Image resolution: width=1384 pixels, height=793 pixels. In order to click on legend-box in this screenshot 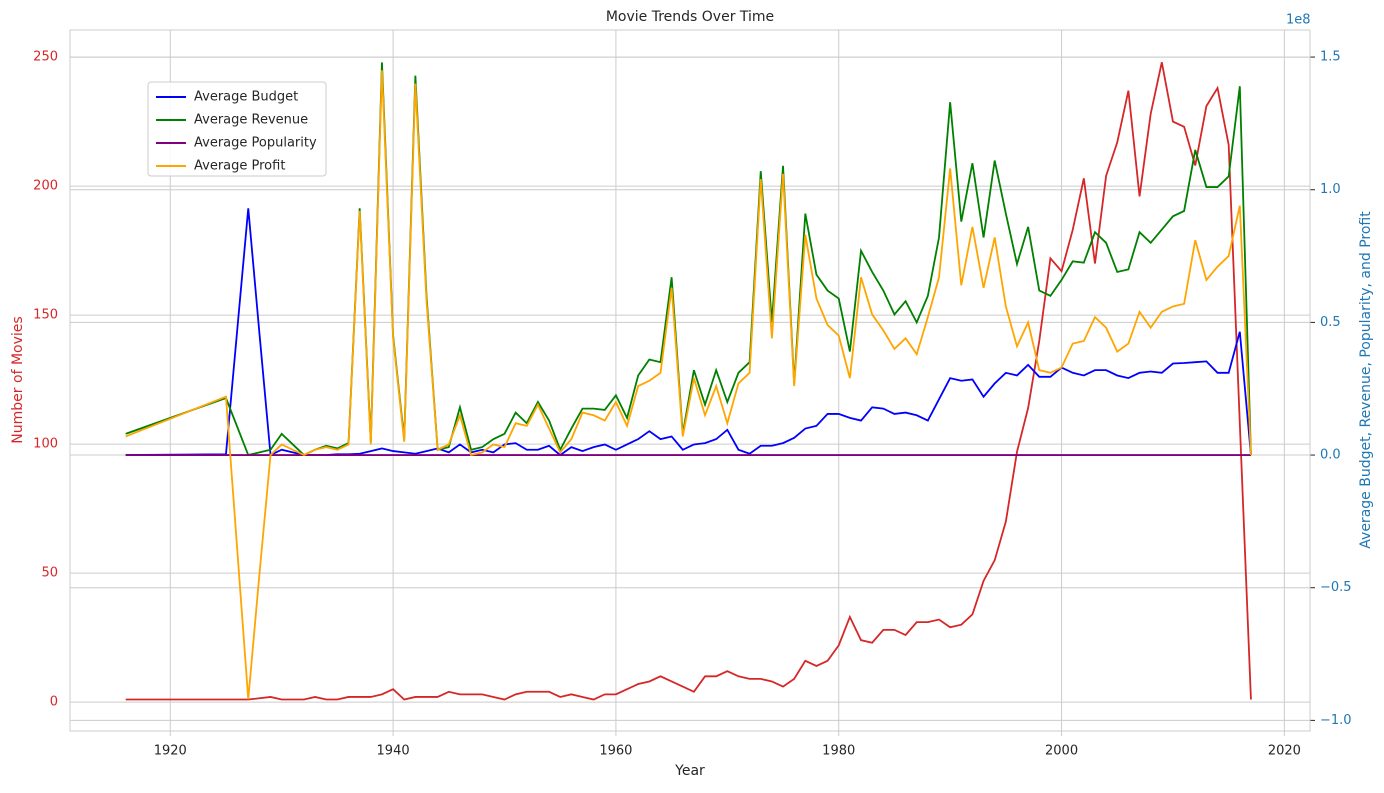, I will do `click(237, 129)`.